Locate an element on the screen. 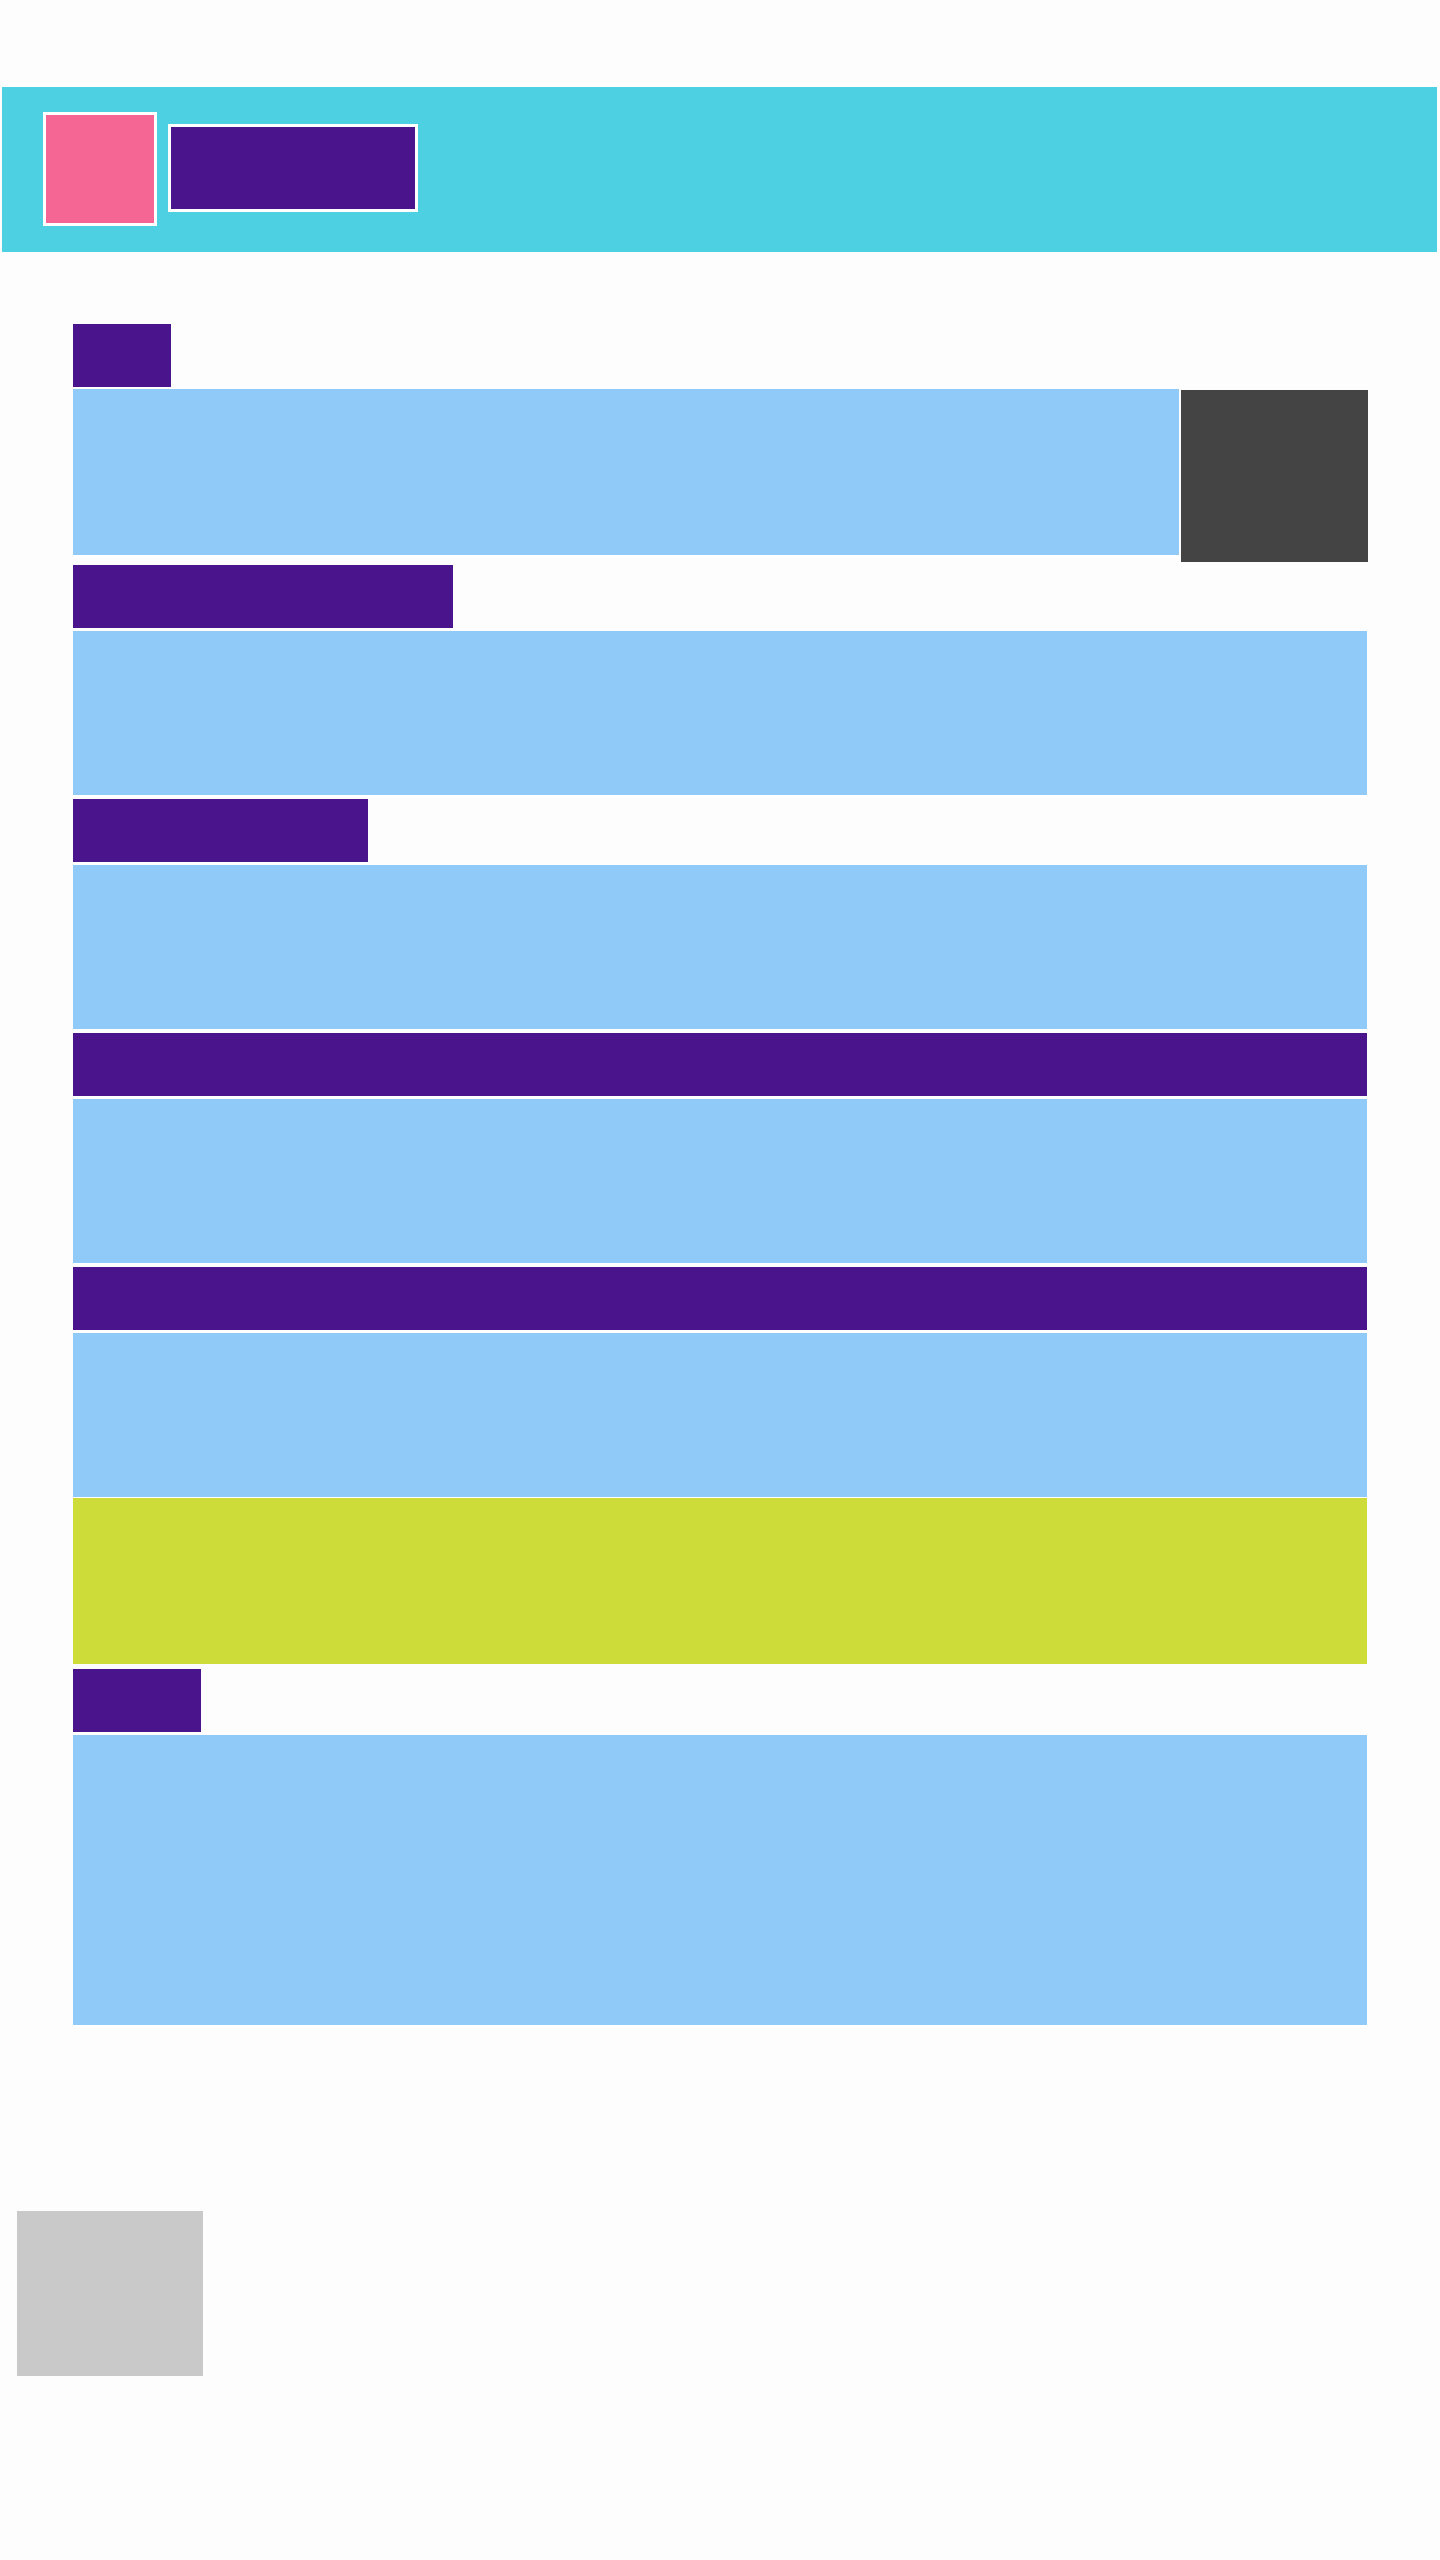 The image size is (1440, 2560). app-logo-icon is located at coordinates (100, 169).